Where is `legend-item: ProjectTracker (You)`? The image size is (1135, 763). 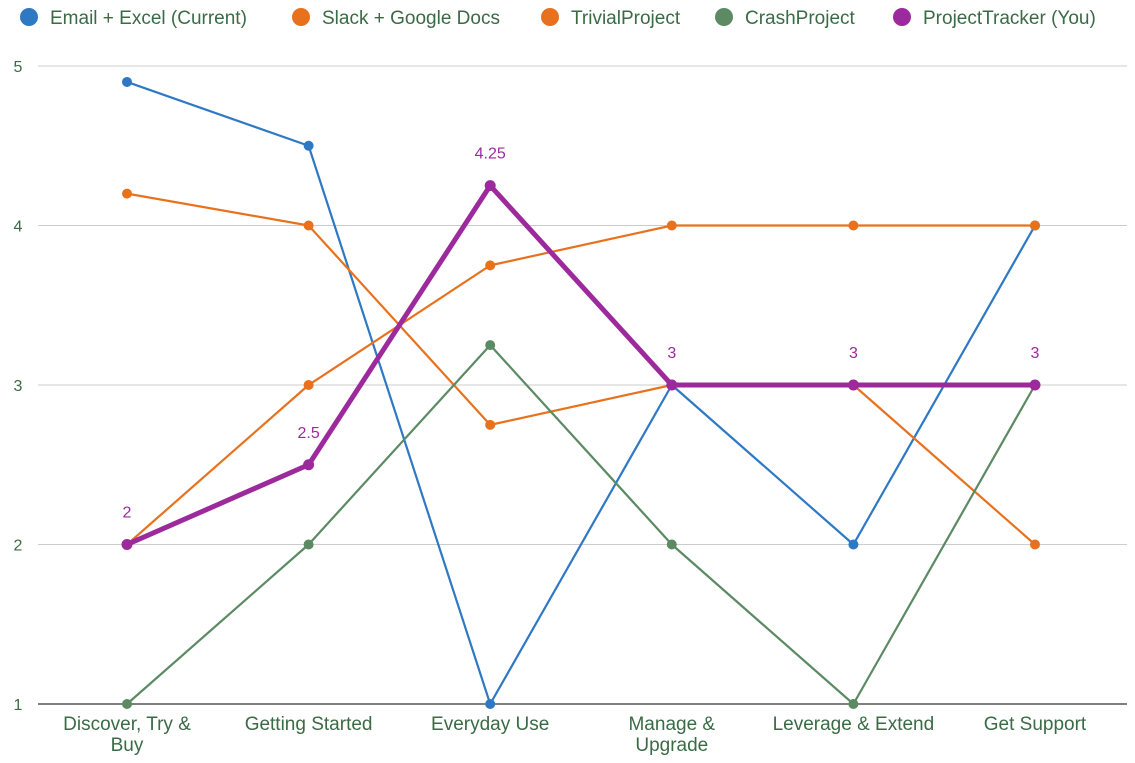 legend-item: ProjectTracker (You) is located at coordinates (994, 18).